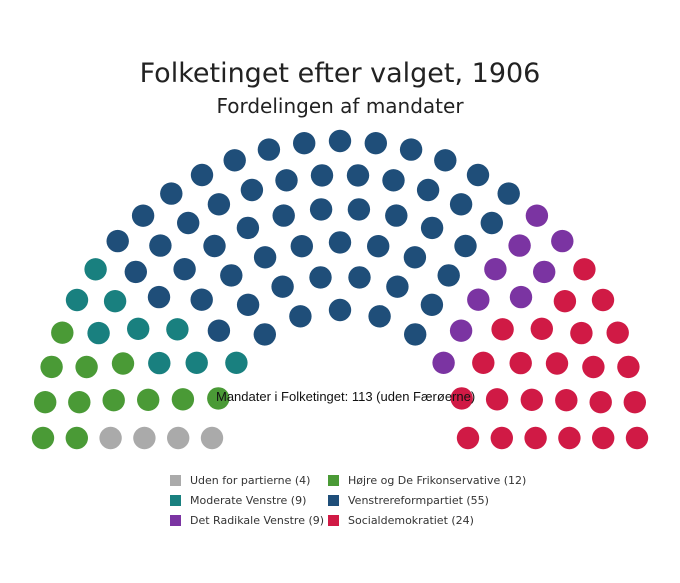 The height and width of the screenshot is (583, 680). I want to click on legend-item-socialdemokratiet: Socialdemokratiet (24), so click(401, 520).